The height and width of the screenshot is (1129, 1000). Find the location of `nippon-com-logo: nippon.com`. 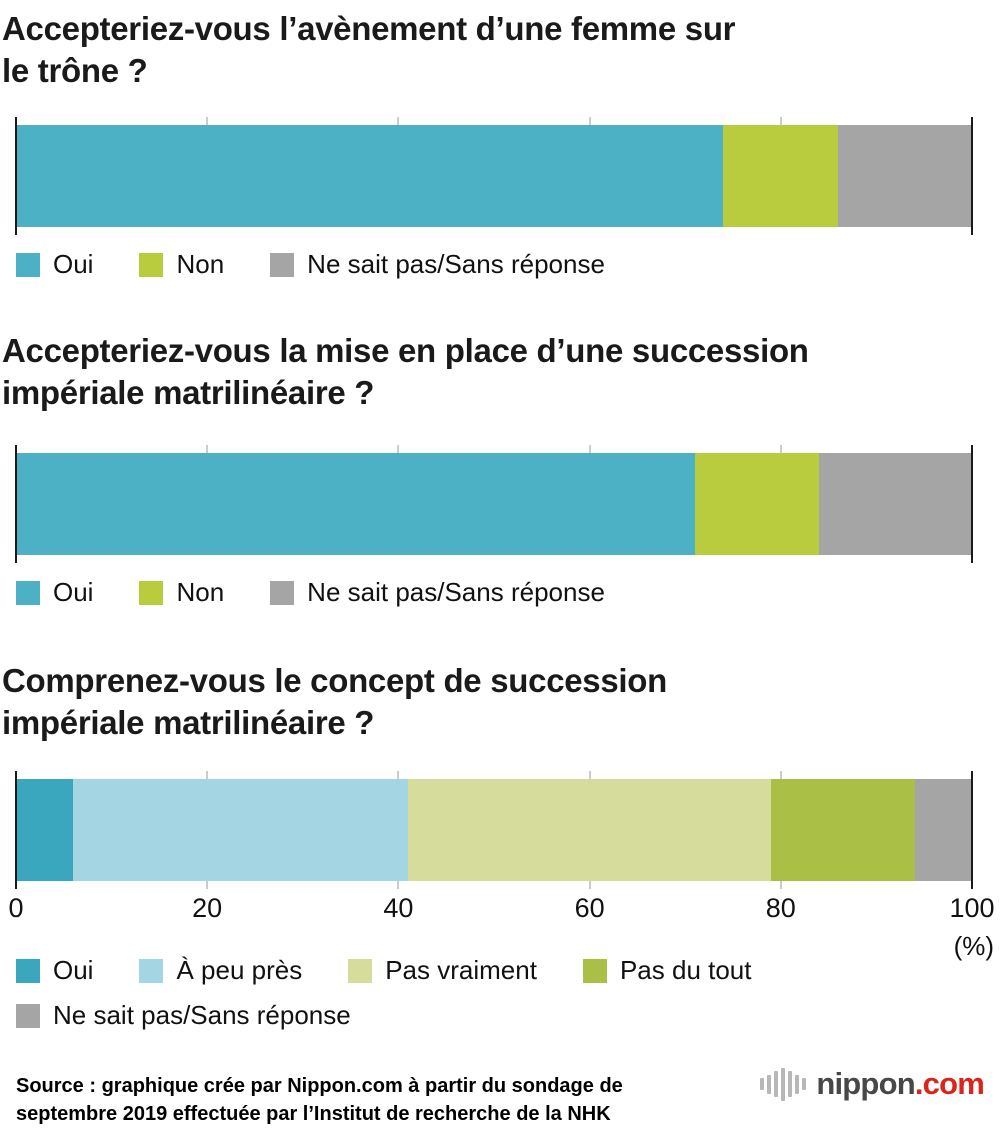

nippon-com-logo: nippon.com is located at coordinates (872, 1084).